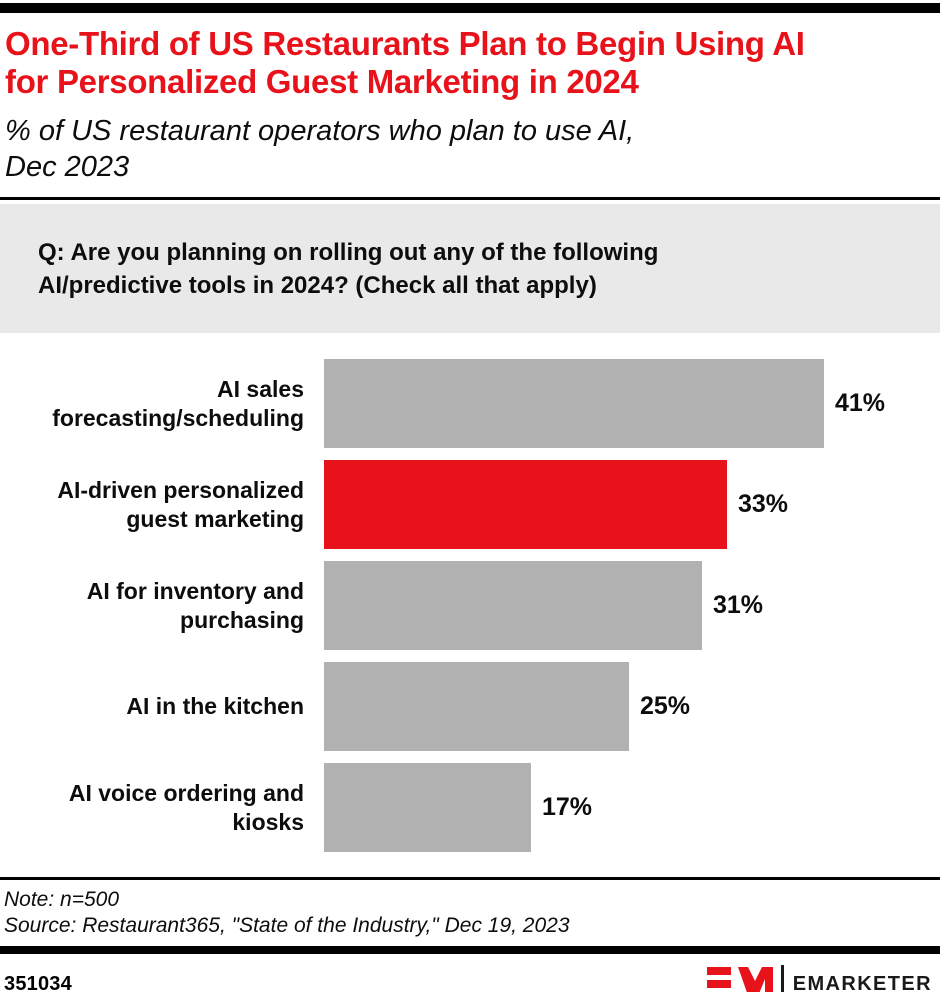 The height and width of the screenshot is (992, 940). Describe the element at coordinates (632, 706) in the screenshot. I see `bar-track: 25%` at that location.